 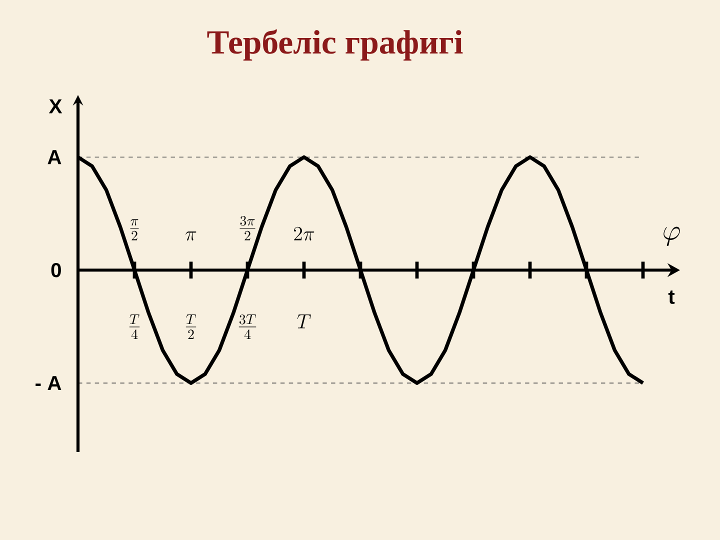 What do you see at coordinates (671, 297) in the screenshot?
I see `x-axis-title: t` at bounding box center [671, 297].